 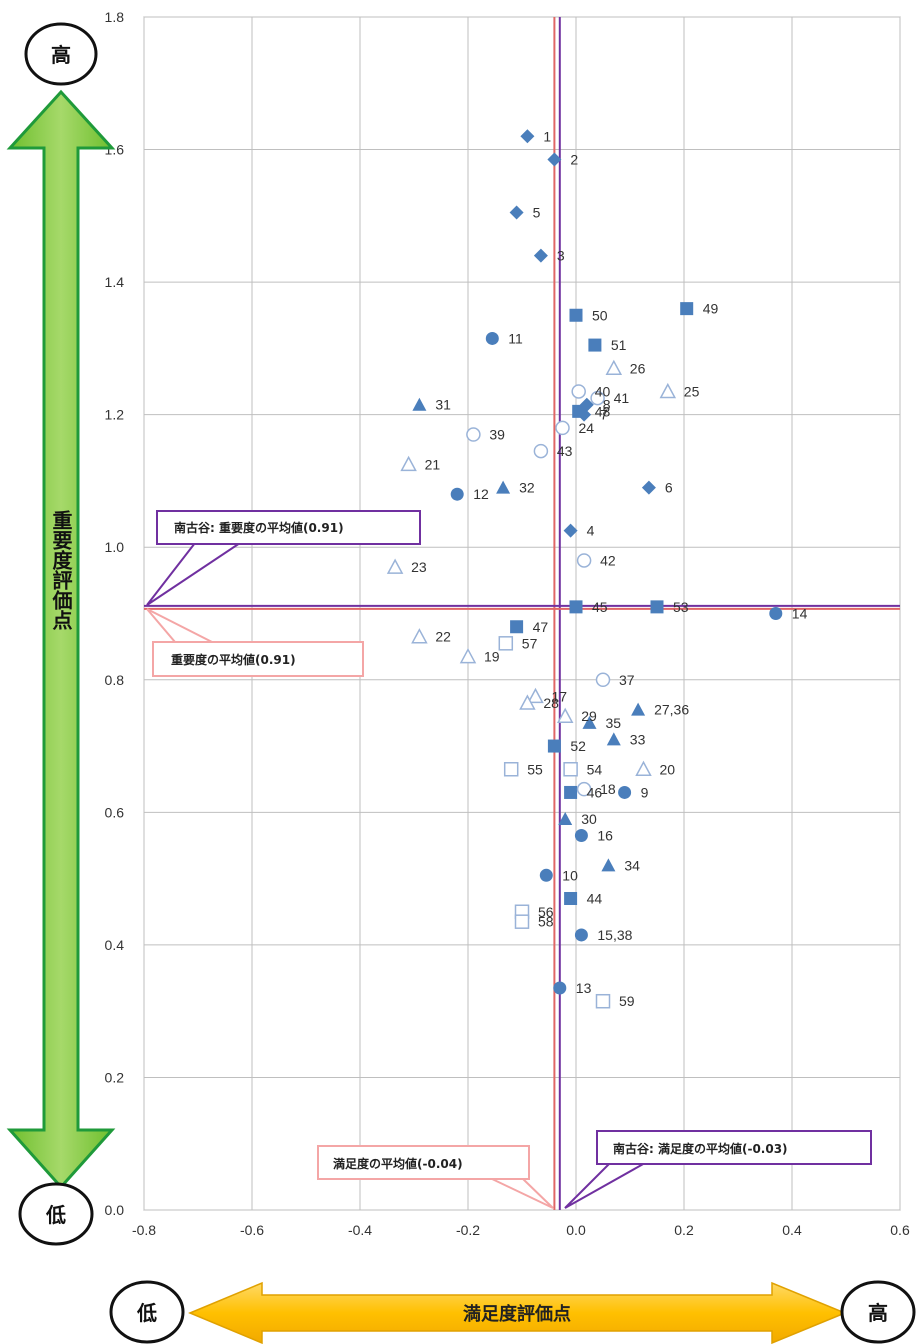 I want to click on y-high-ellipse, so click(x=61, y=54).